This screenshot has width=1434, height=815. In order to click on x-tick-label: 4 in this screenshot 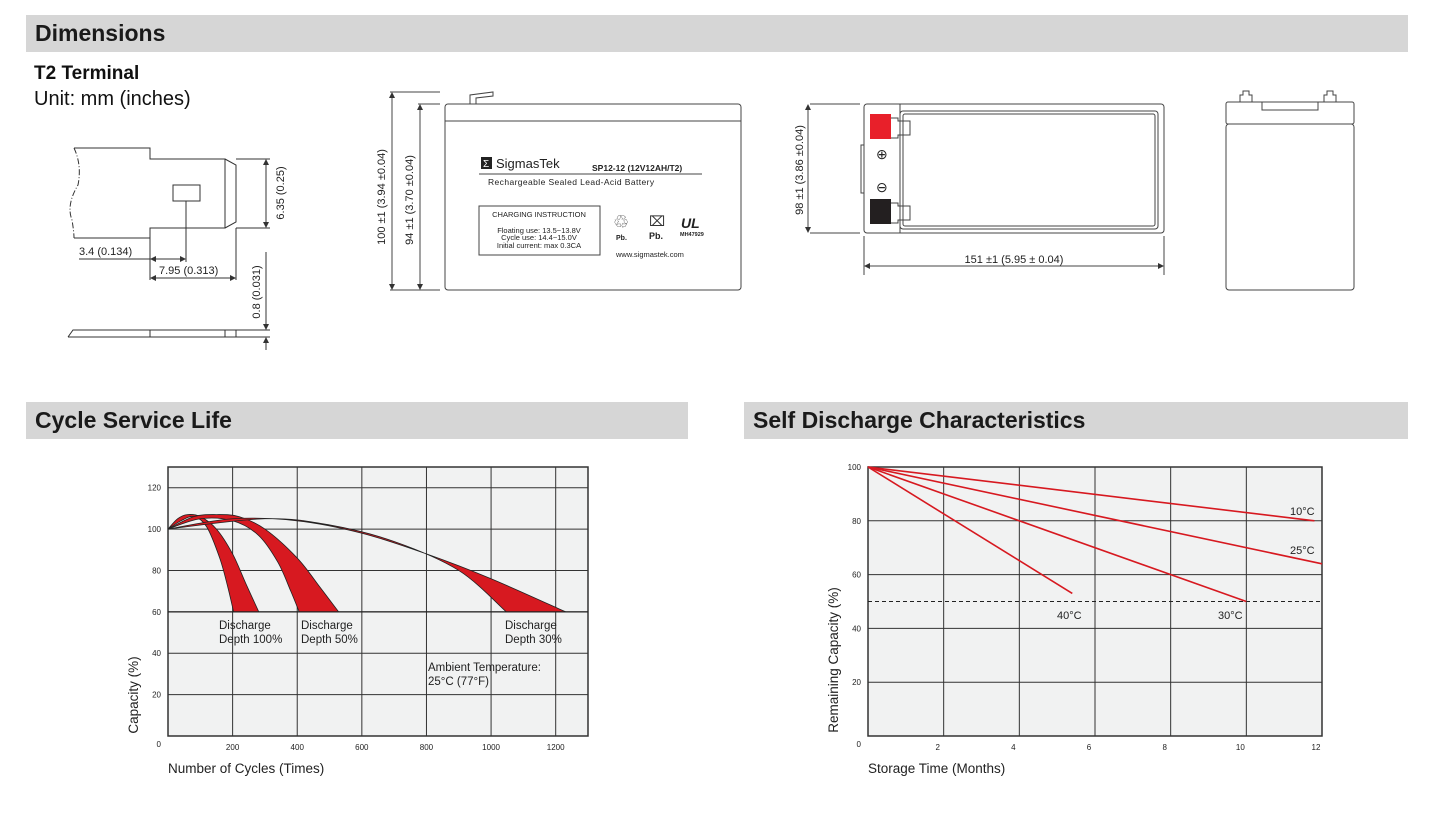, I will do `click(1013, 747)`.